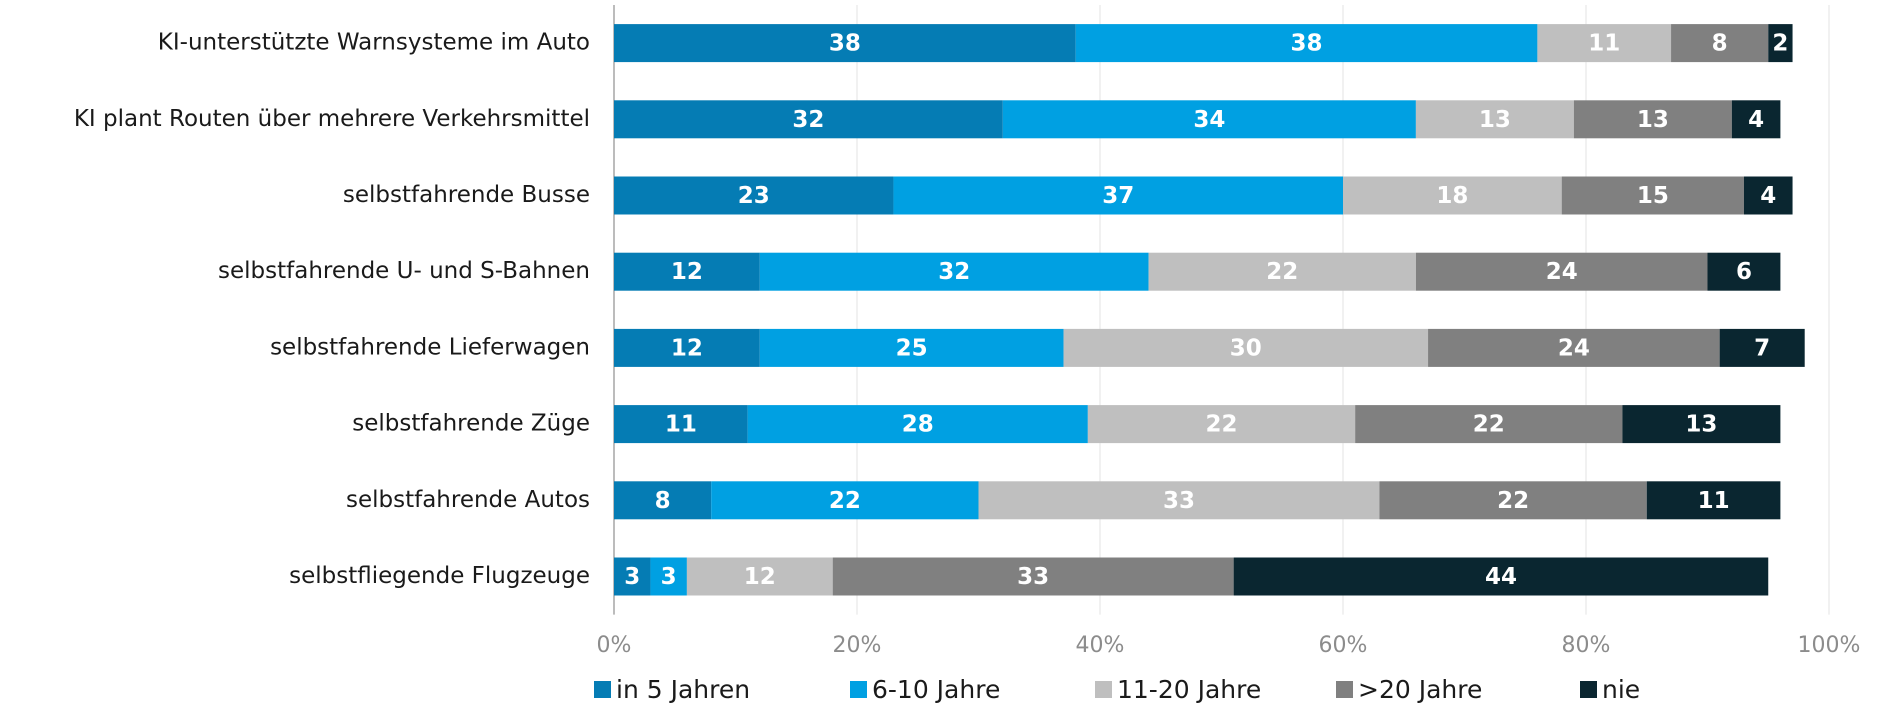 This screenshot has width=1883, height=705. I want to click on category-label: KI-unterstützte Warnsysteme im Auto, so click(374, 43).